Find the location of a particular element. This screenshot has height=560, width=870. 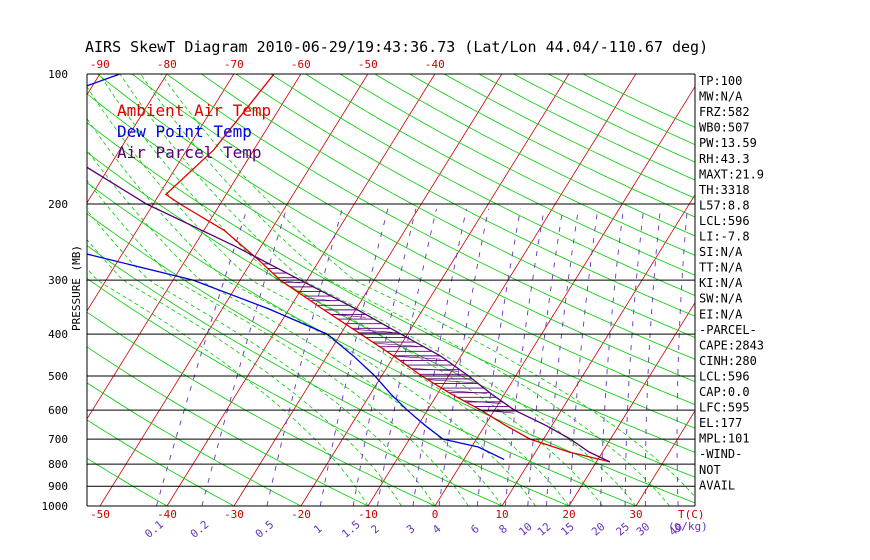

index-entry: CAPE:2843 is located at coordinates (731, 345).